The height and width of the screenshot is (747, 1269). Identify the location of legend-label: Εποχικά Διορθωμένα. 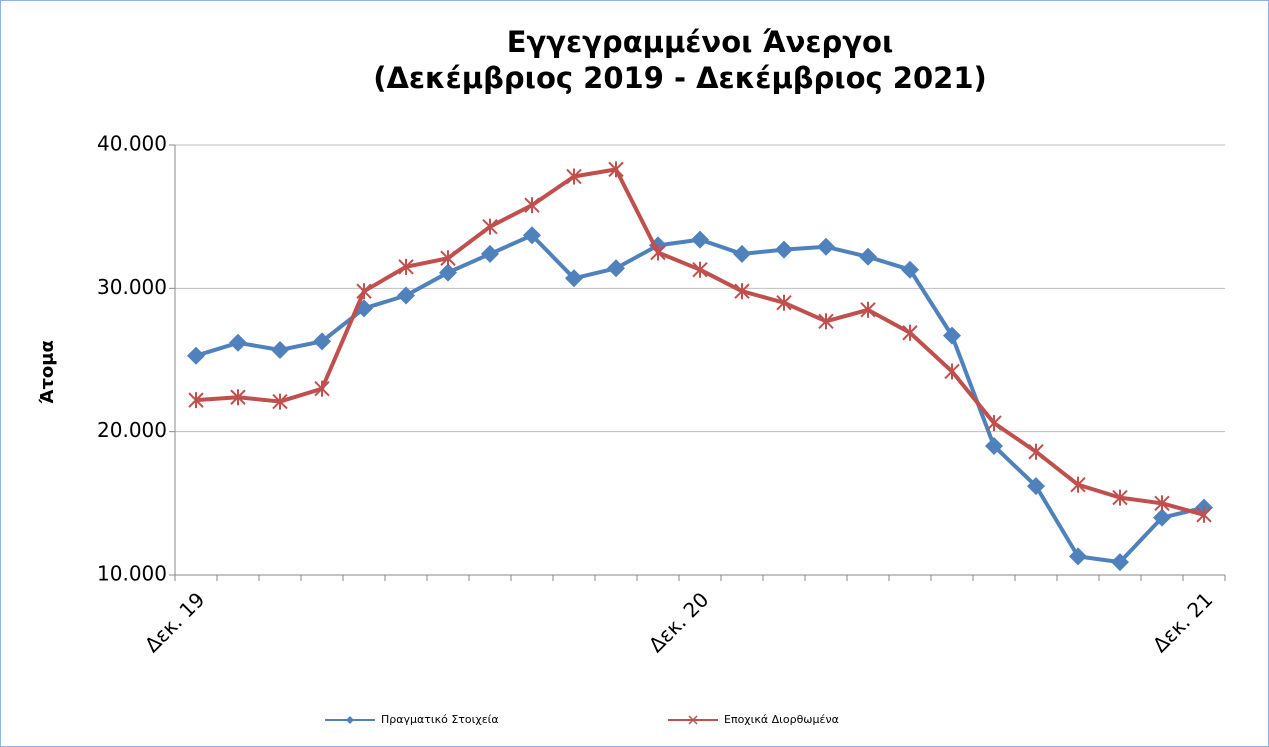
(781, 719).